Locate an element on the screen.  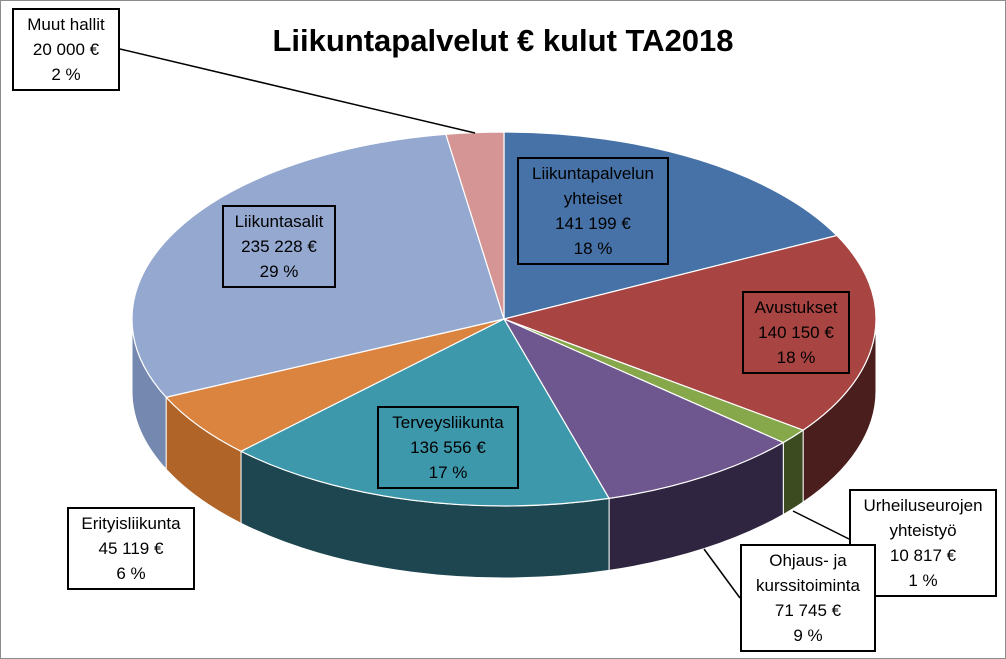
label-avustukset: Avustukset 140 150 € 18 % is located at coordinates (796, 332).